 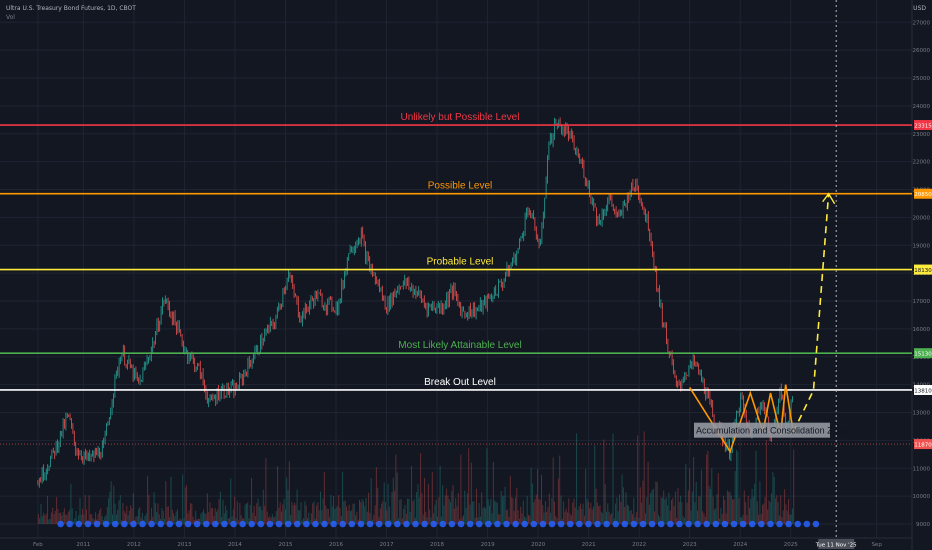 What do you see at coordinates (919, 8) in the screenshot?
I see `currency-label: USD` at bounding box center [919, 8].